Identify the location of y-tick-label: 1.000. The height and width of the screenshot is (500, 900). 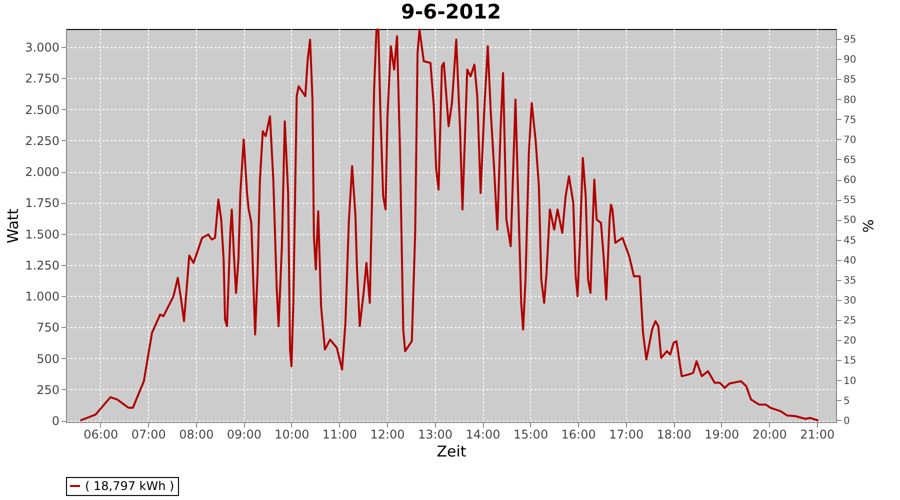
(42, 297).